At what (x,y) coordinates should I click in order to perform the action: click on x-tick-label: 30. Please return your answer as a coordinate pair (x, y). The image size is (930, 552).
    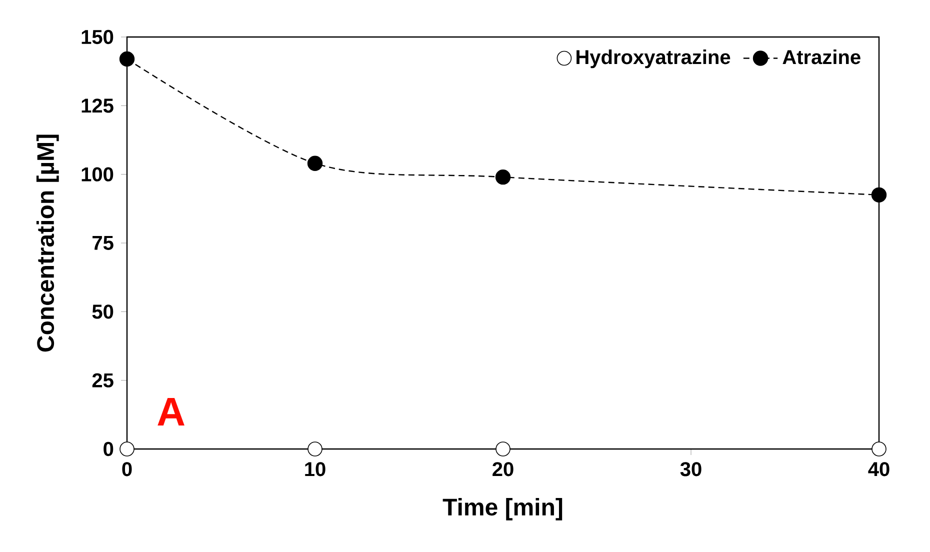
    Looking at the image, I should click on (691, 469).